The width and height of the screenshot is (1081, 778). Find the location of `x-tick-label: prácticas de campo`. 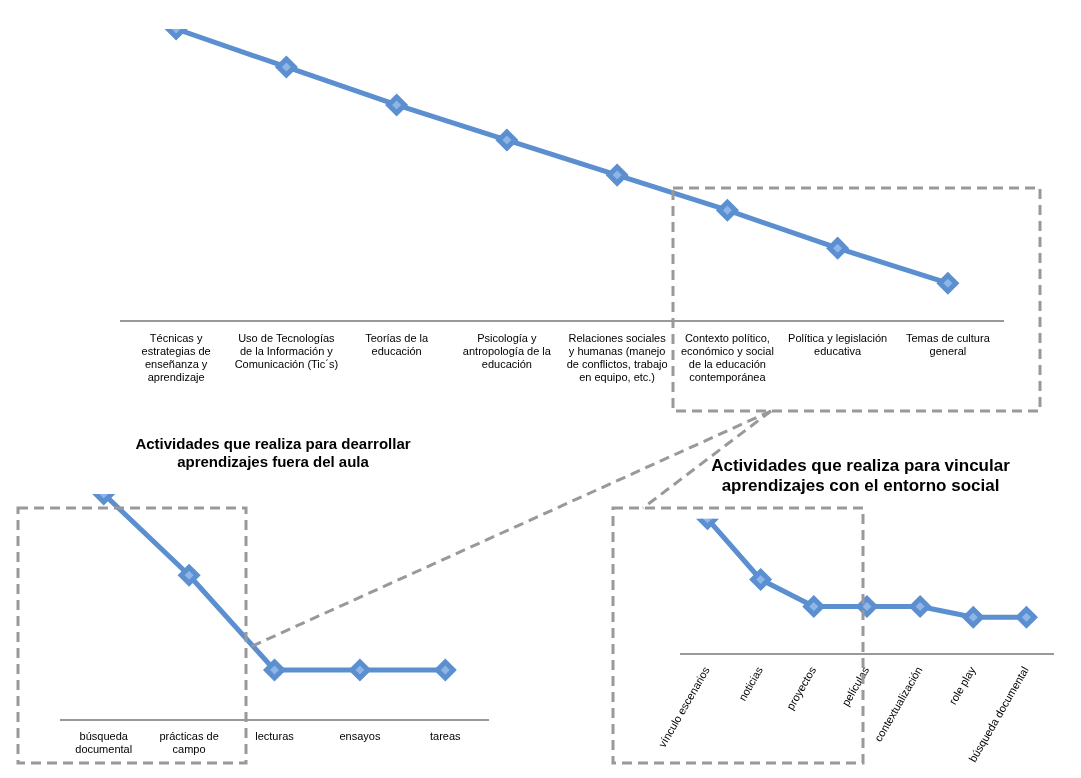

x-tick-label: prácticas de campo is located at coordinates (189, 743).